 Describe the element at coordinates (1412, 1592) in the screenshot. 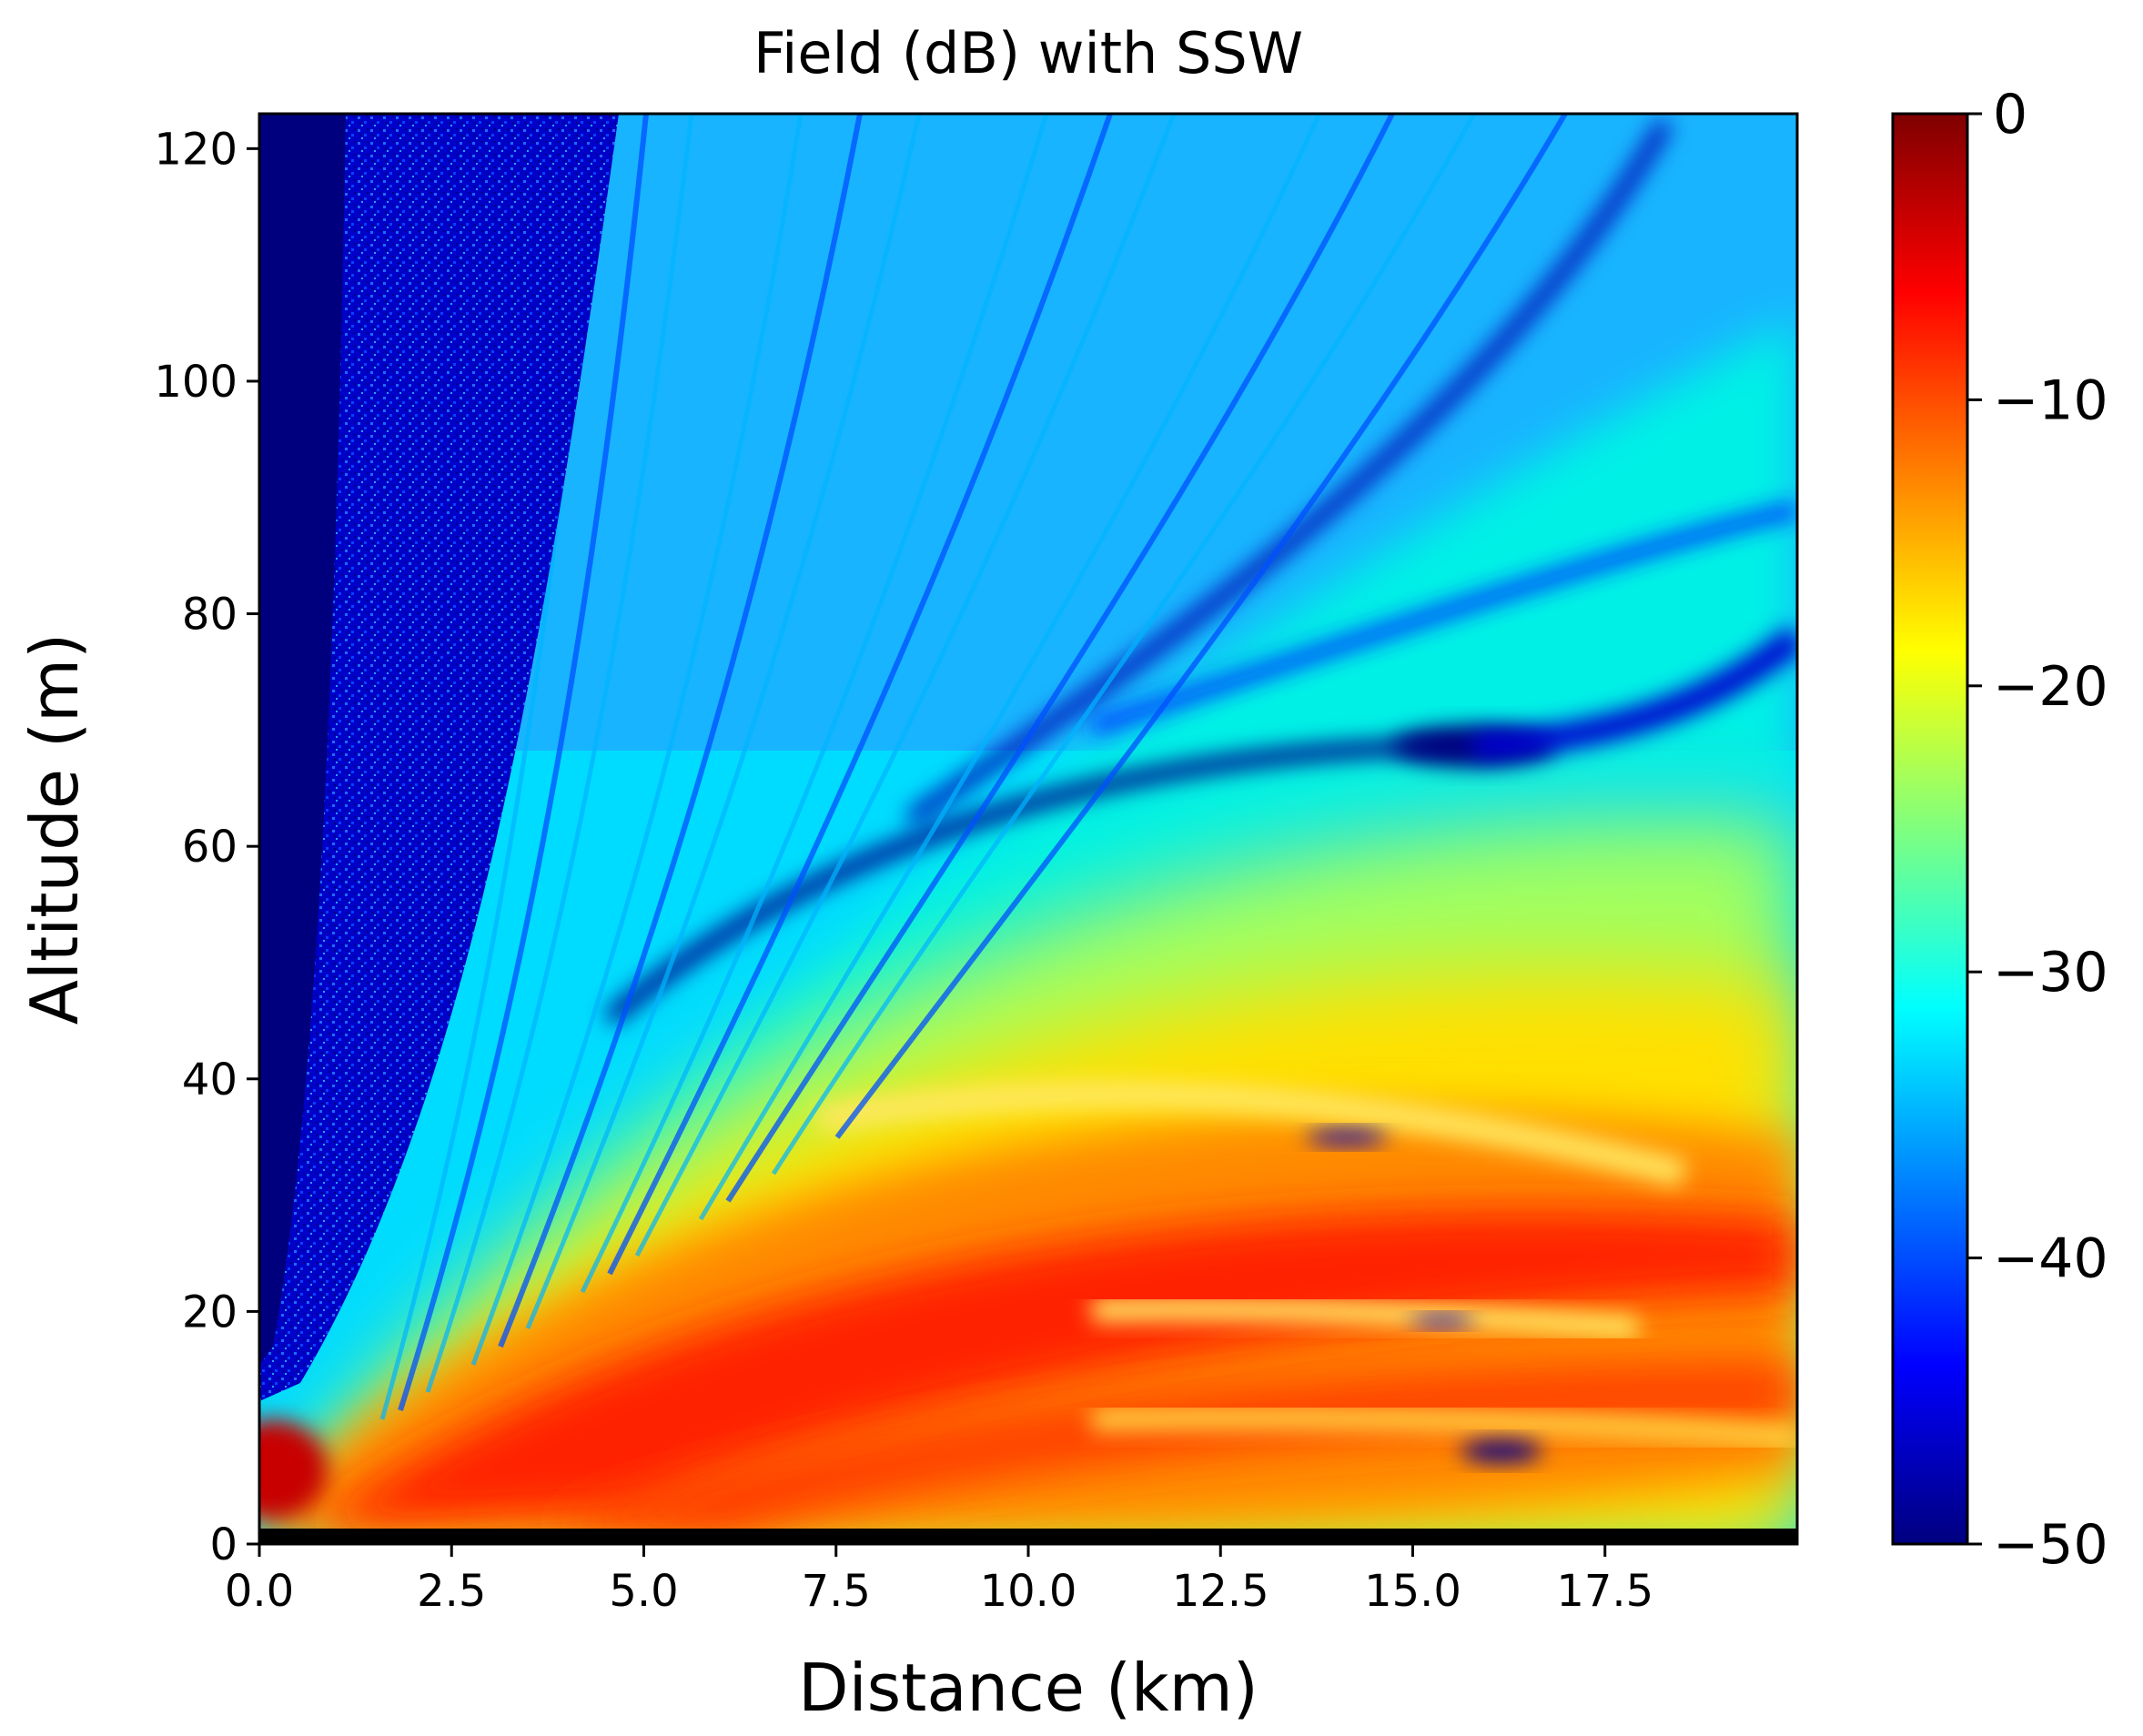

I see `x-tick-label: 15.0` at that location.